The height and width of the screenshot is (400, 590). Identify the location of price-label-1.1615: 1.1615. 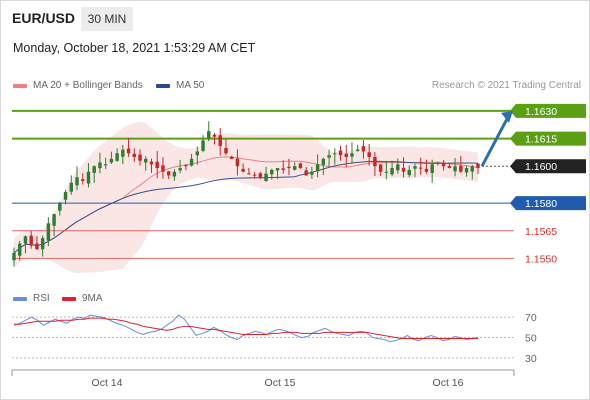
(541, 140).